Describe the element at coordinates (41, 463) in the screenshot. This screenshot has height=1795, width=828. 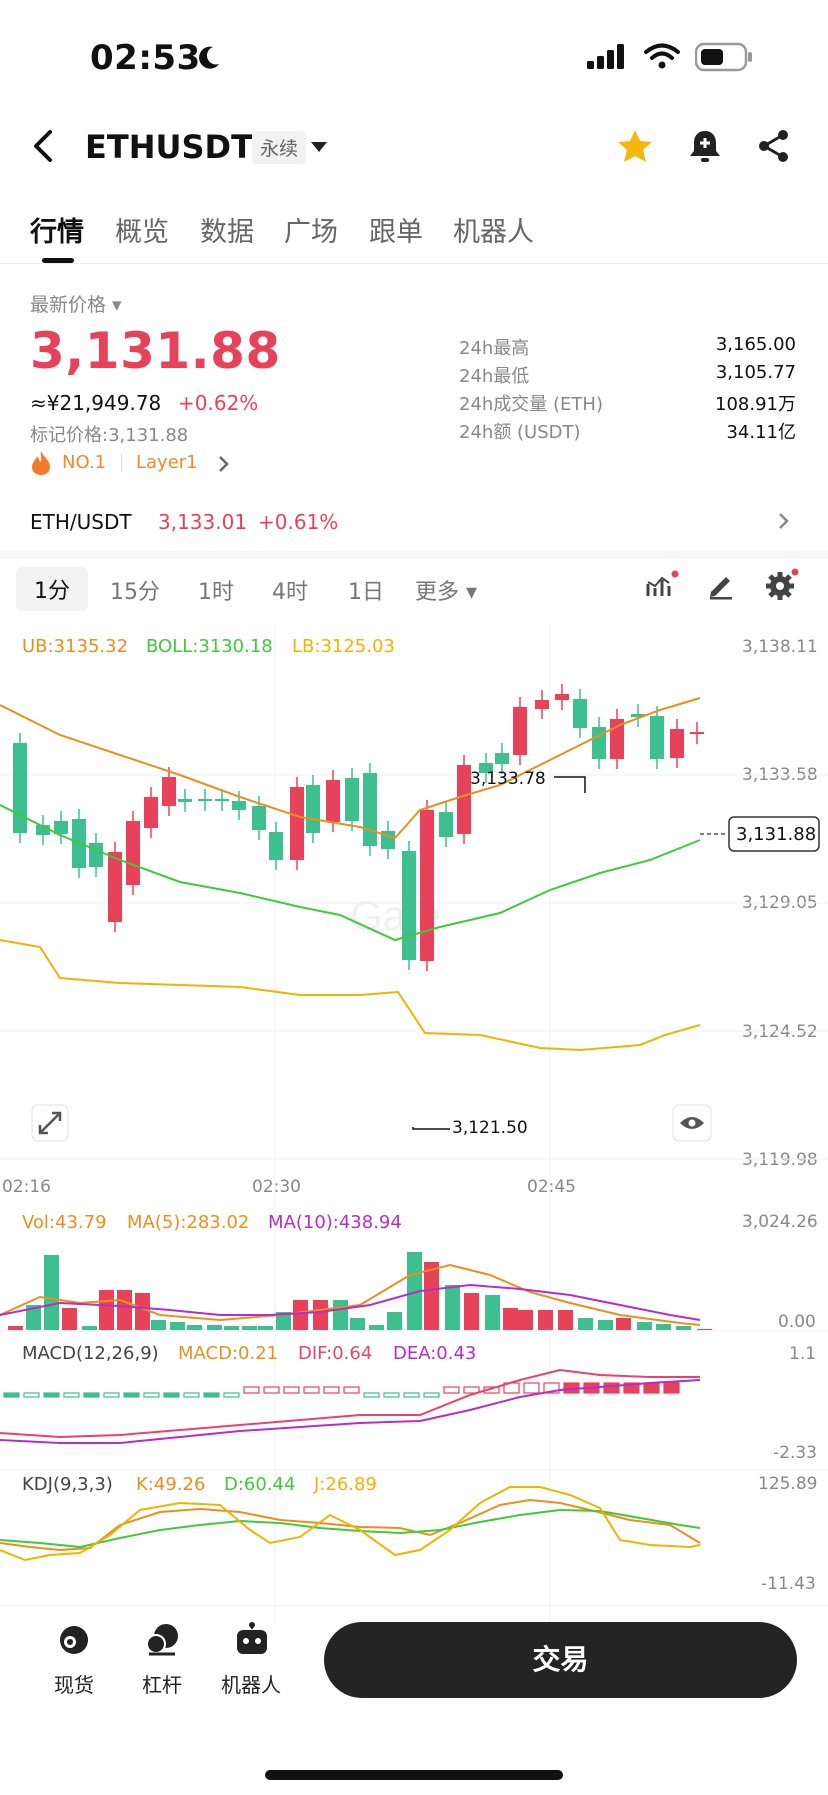
I see `fire-icon` at that location.